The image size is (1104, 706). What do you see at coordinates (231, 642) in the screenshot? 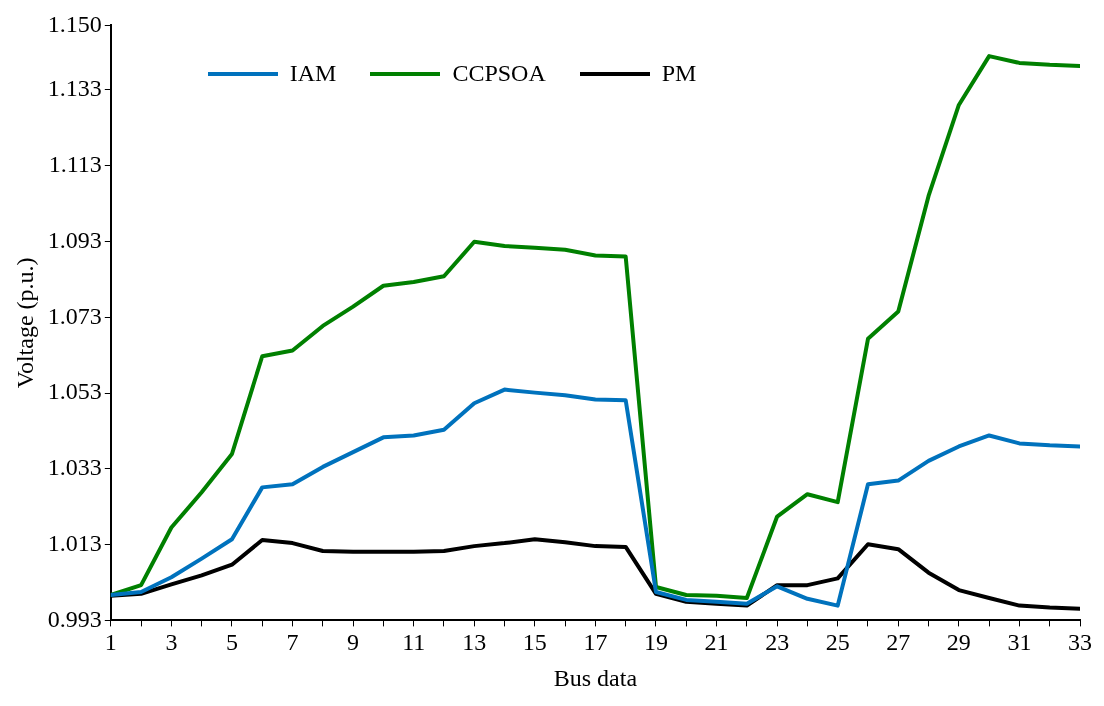
I see `x-tick-label: 5` at bounding box center [231, 642].